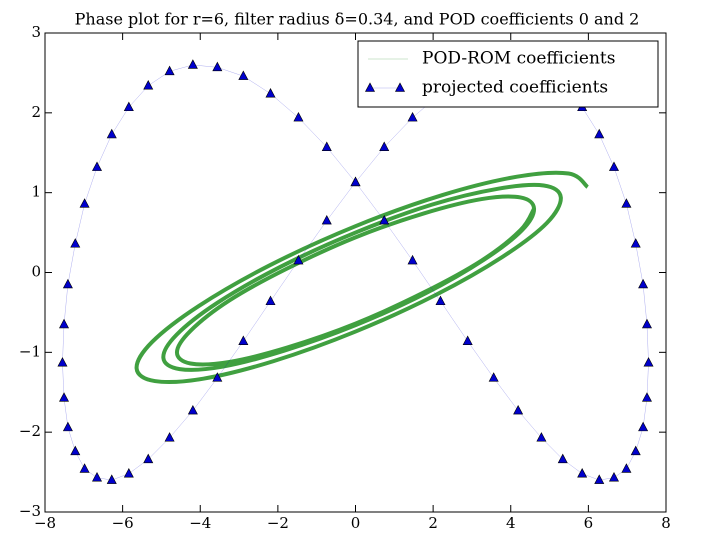 The width and height of the screenshot is (714, 546). Describe the element at coordinates (123, 523) in the screenshot. I see `x-tick-label: −6` at that location.